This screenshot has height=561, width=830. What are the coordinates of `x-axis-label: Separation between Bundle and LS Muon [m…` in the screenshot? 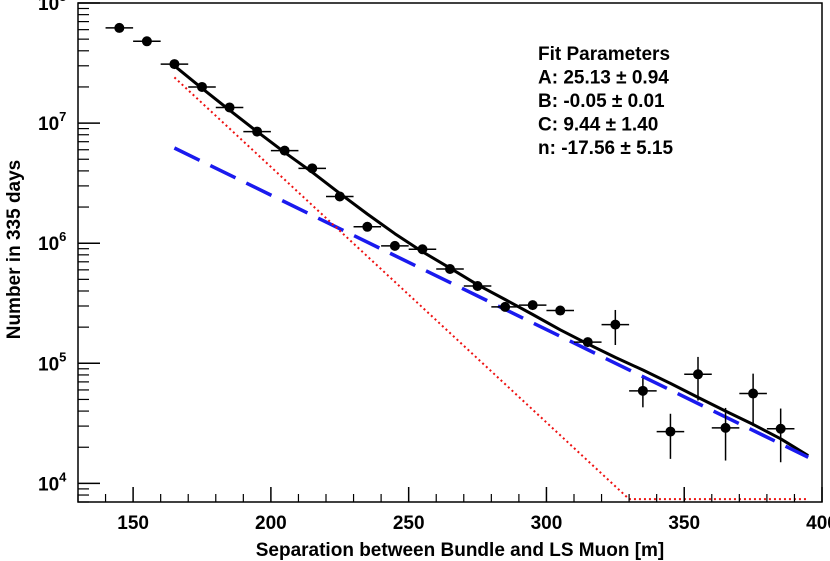 It's located at (460, 550).